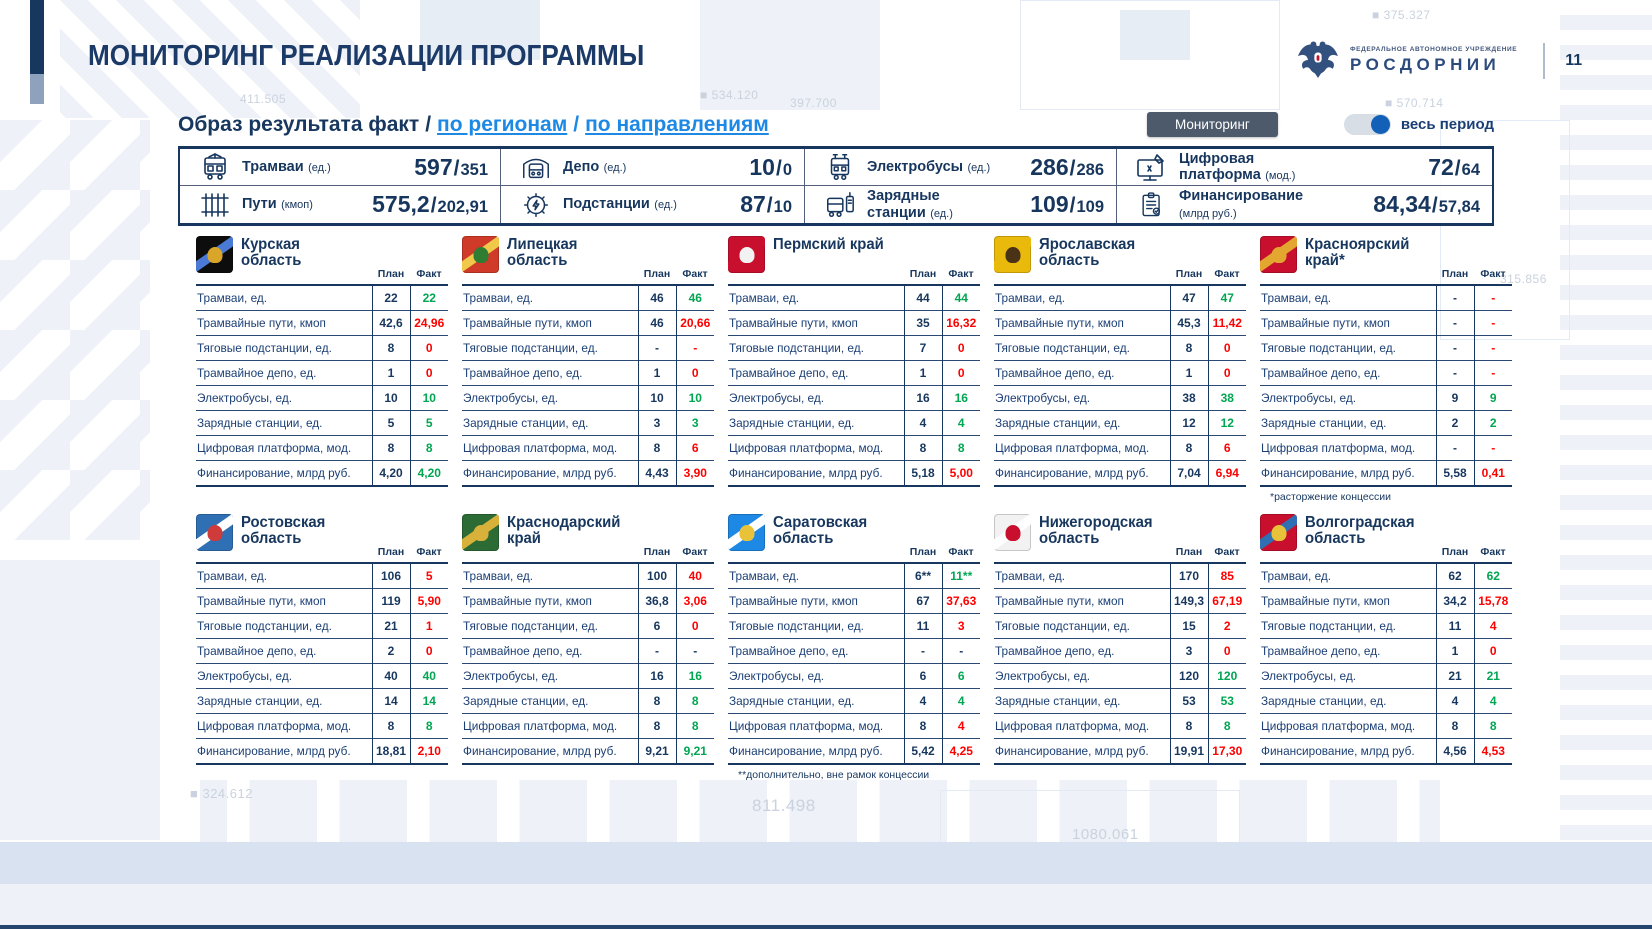  What do you see at coordinates (340, 204) in the screenshot?
I see `summary-metric-tracks: Пути (кмоп) 575,2/202,91` at bounding box center [340, 204].